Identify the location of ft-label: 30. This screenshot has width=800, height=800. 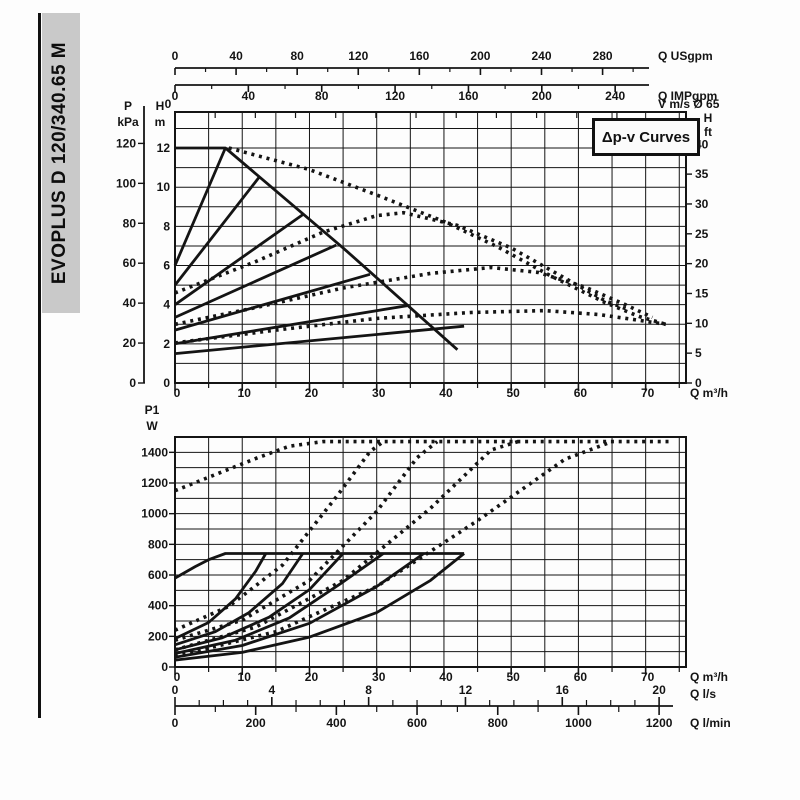
(702, 204).